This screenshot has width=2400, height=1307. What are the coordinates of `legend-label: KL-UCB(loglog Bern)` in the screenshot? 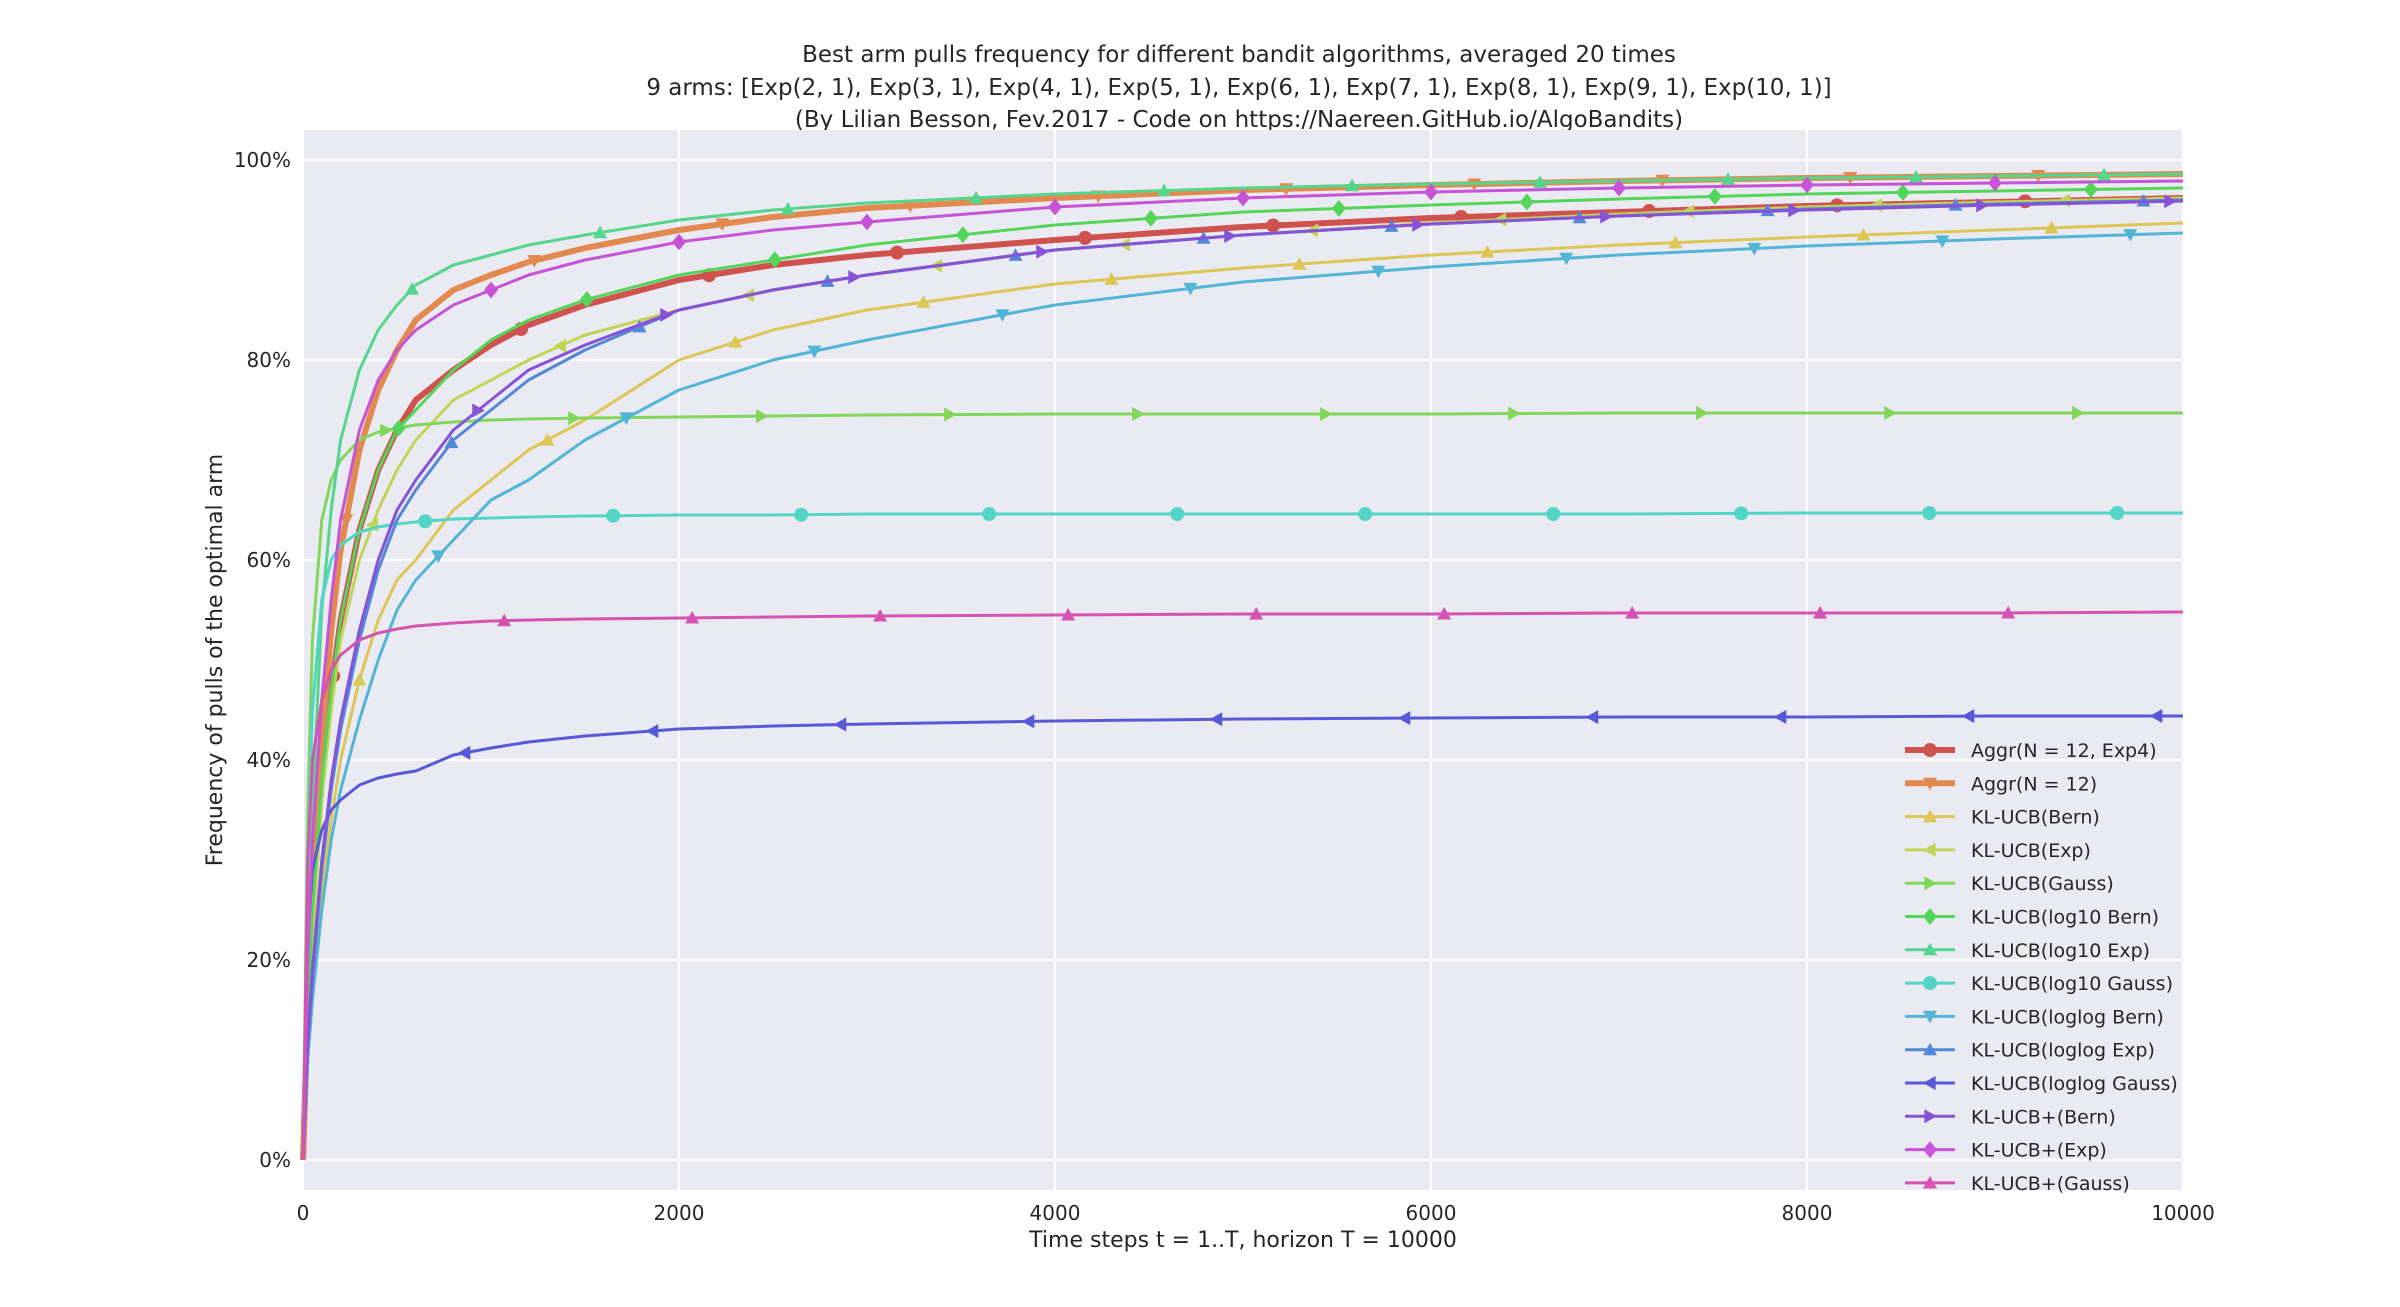 It's located at (2067, 1017).